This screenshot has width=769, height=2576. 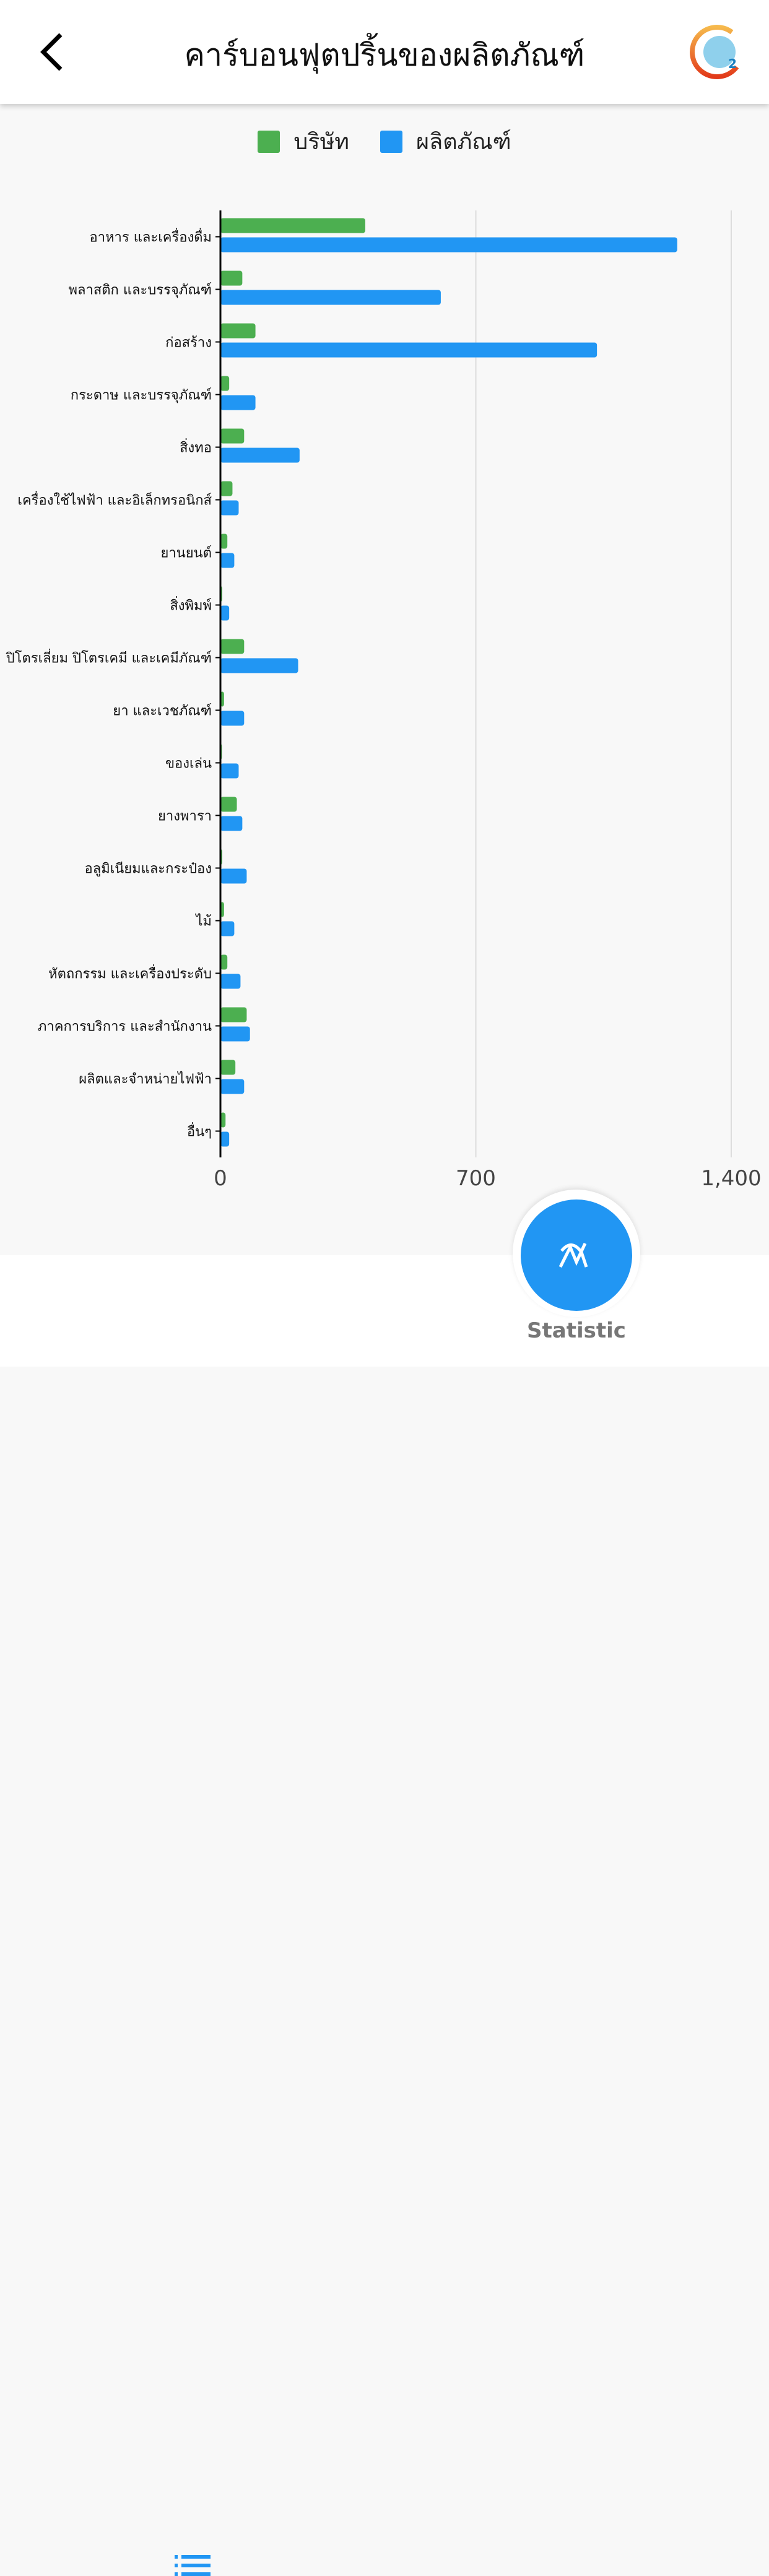 What do you see at coordinates (109, 658) in the screenshot?
I see `category-label: ปิโตรเลี่ยม ปิโตรเคมี และเคมีภัณฑ์` at bounding box center [109, 658].